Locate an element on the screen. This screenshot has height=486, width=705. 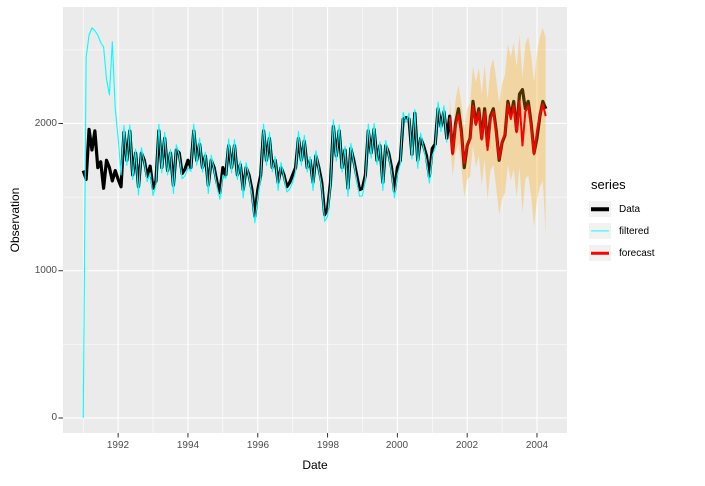
filtered-line-swatch is located at coordinates (600, 231).